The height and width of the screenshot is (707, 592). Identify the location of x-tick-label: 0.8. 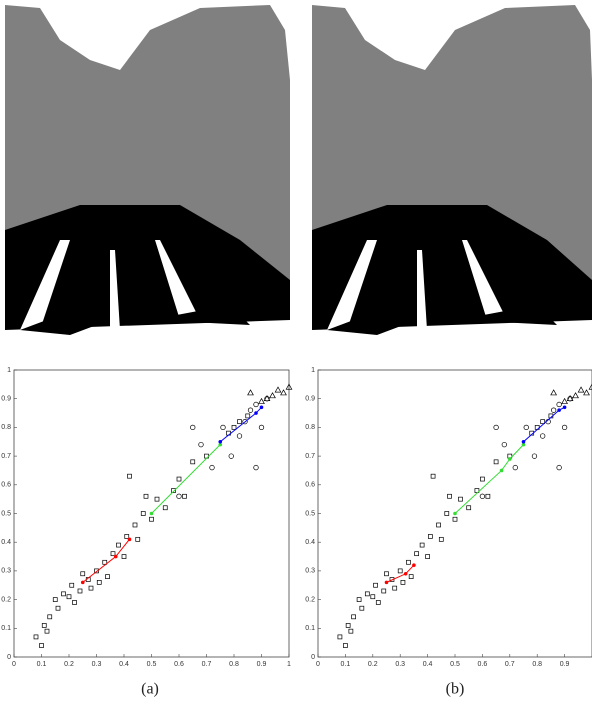
(537, 664).